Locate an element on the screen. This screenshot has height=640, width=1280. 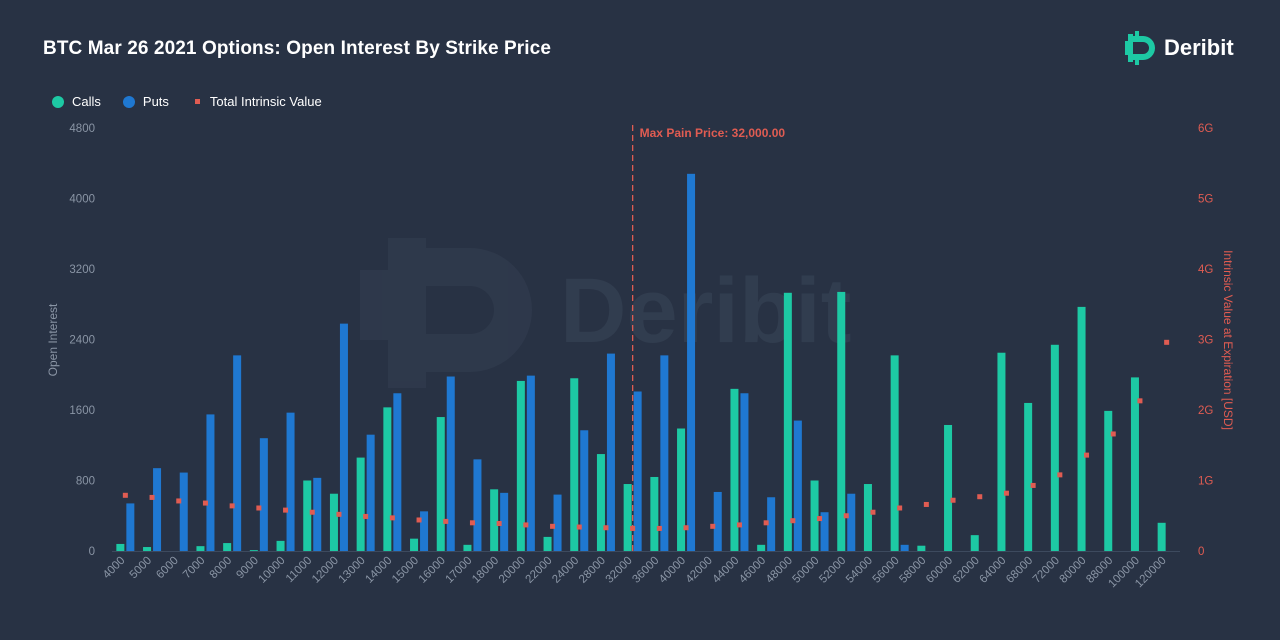
x-tick-label: 64000 is located at coordinates (992, 570).